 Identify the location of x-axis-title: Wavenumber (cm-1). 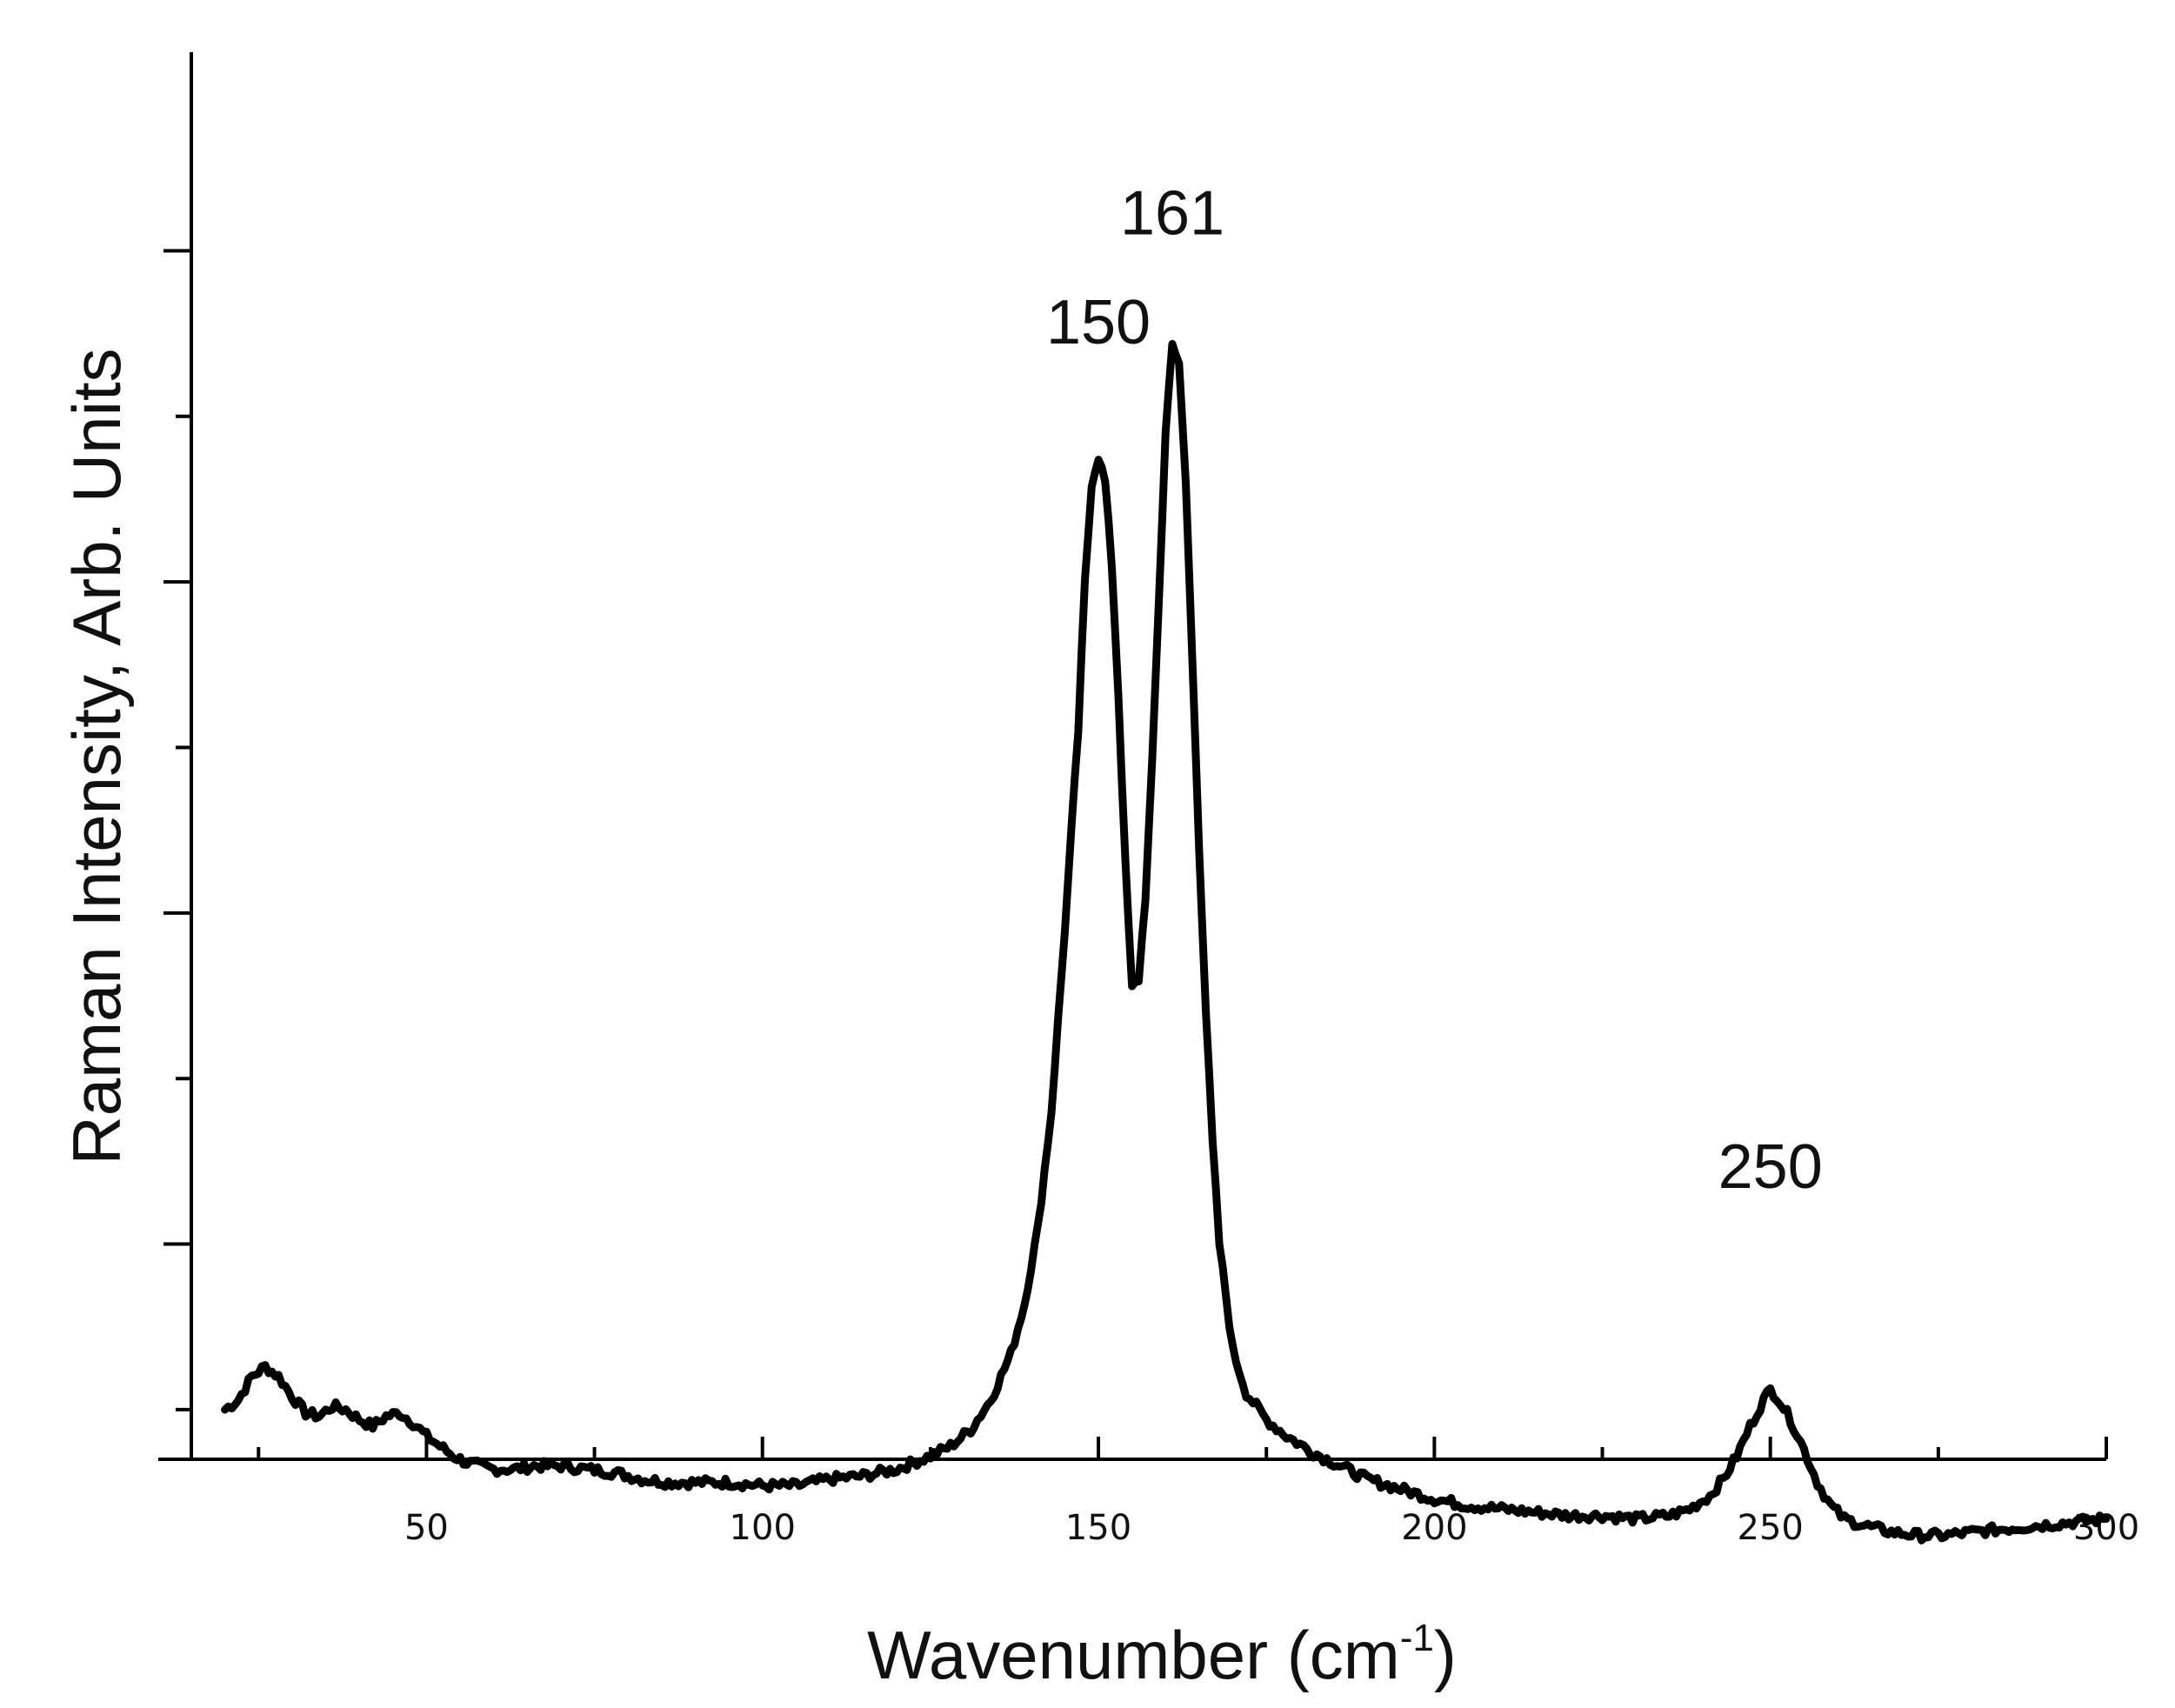
(1162, 1655).